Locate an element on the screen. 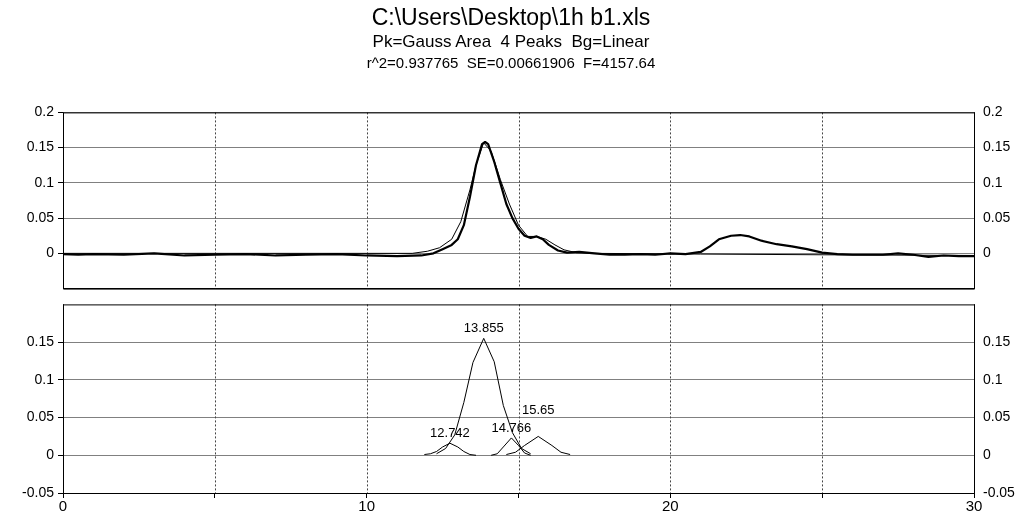 The height and width of the screenshot is (516, 1022). x-tick-label: 0 is located at coordinates (63, 506).